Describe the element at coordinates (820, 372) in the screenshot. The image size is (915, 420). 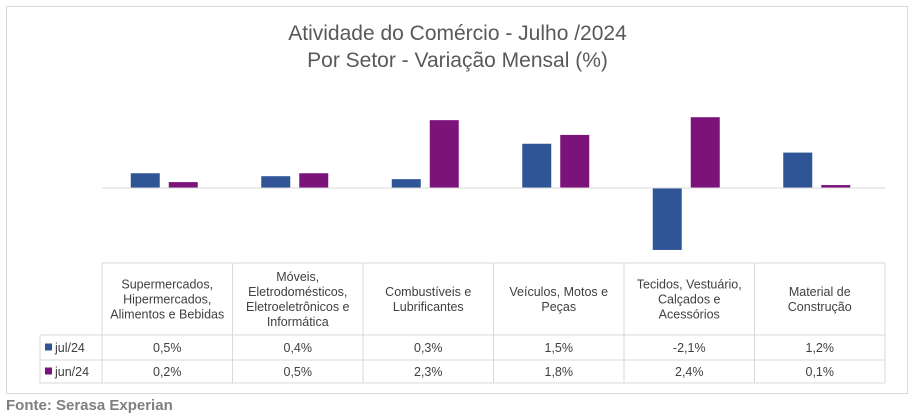
I see `data-label: 0,1%` at that location.